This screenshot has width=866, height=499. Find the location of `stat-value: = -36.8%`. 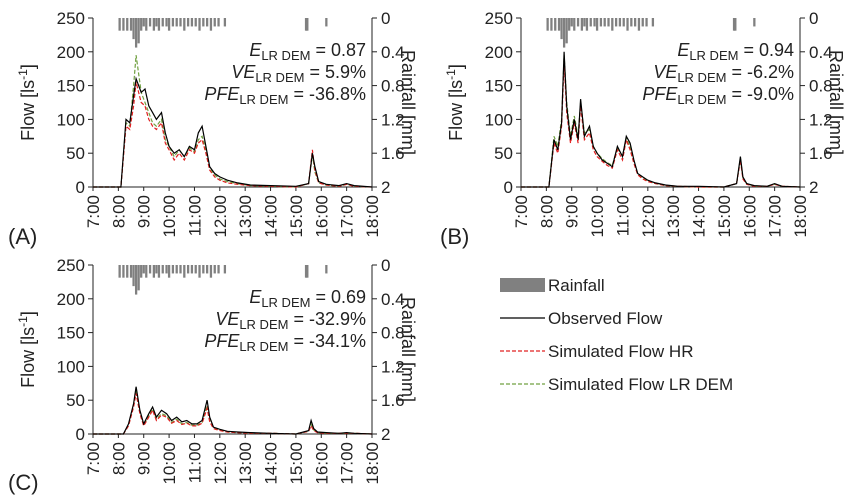

stat-value: = -36.8% is located at coordinates (327, 94).